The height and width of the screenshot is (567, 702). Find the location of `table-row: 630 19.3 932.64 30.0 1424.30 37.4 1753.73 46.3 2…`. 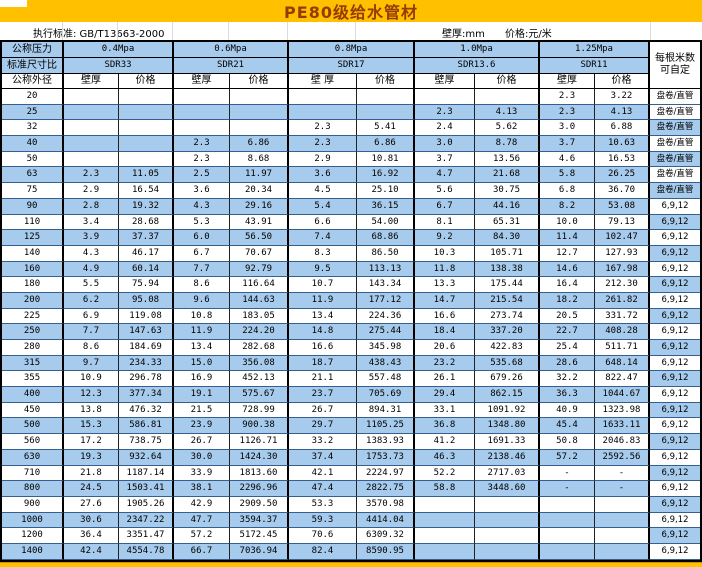

table-row: 630 19.3 932.64 30.0 1424.30 37.4 1753.73 46.3 2… is located at coordinates (351, 457).